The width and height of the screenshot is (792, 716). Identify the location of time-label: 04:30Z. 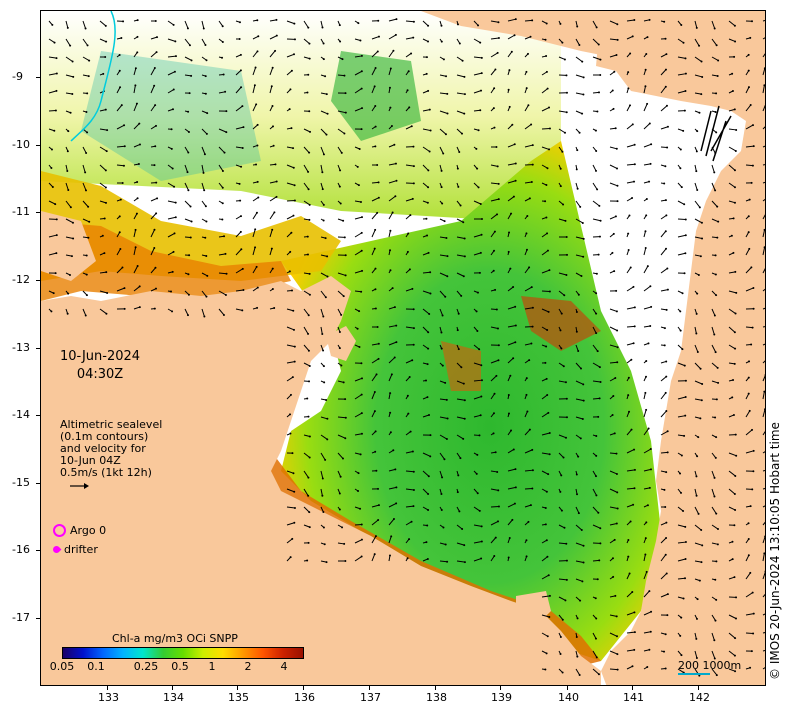
(100, 374).